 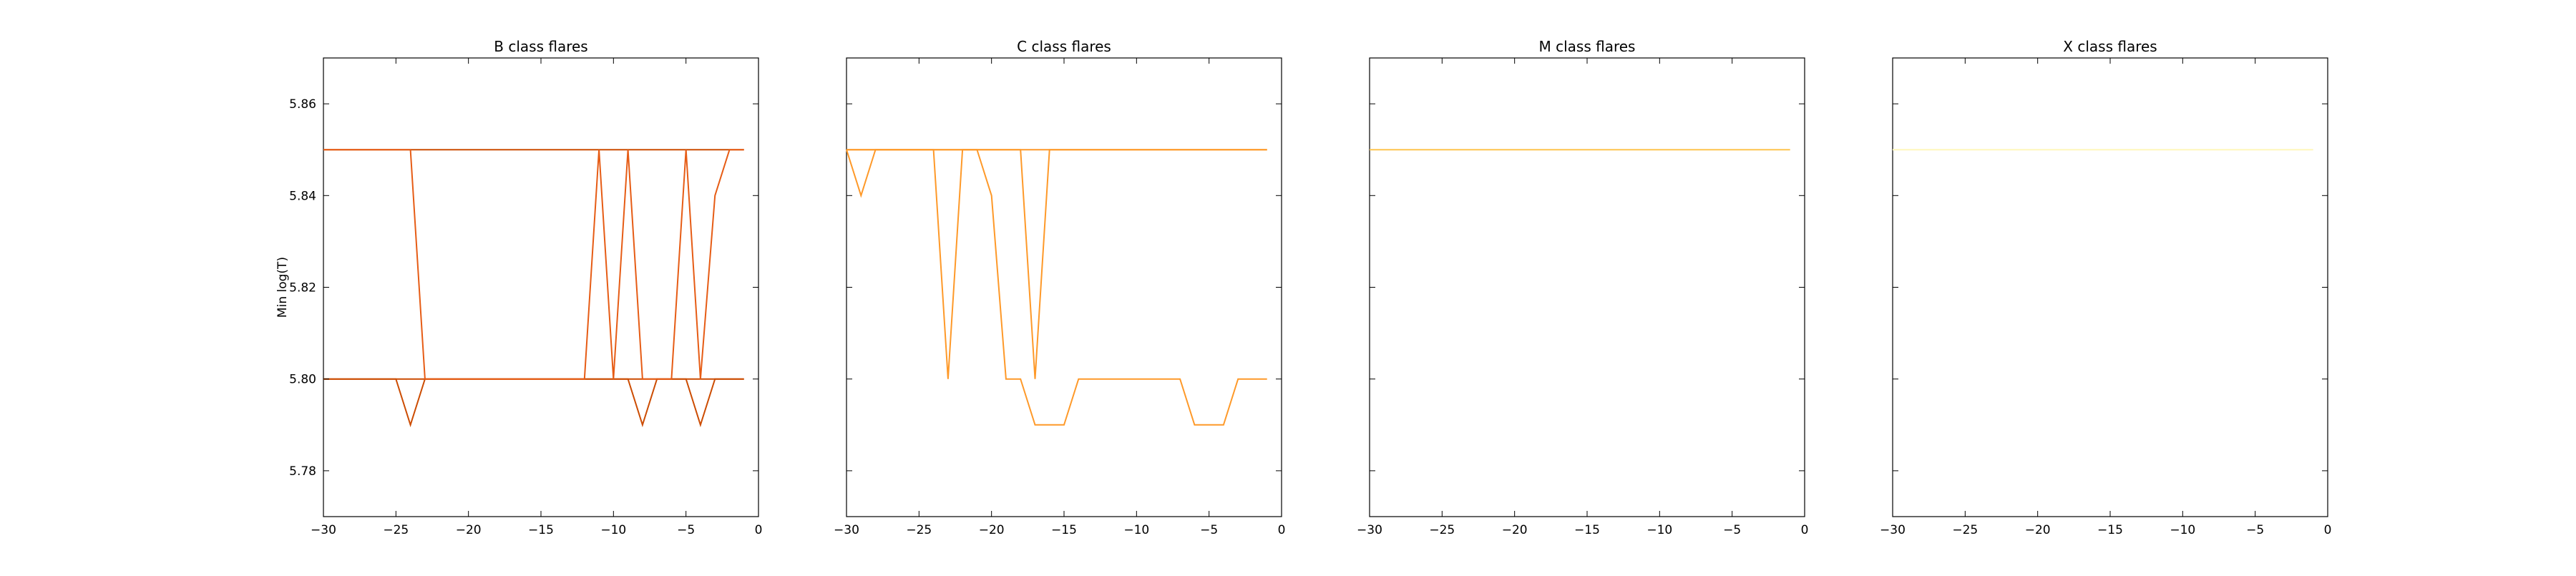 I want to click on y-tick-label: 5.86, so click(x=302, y=104).